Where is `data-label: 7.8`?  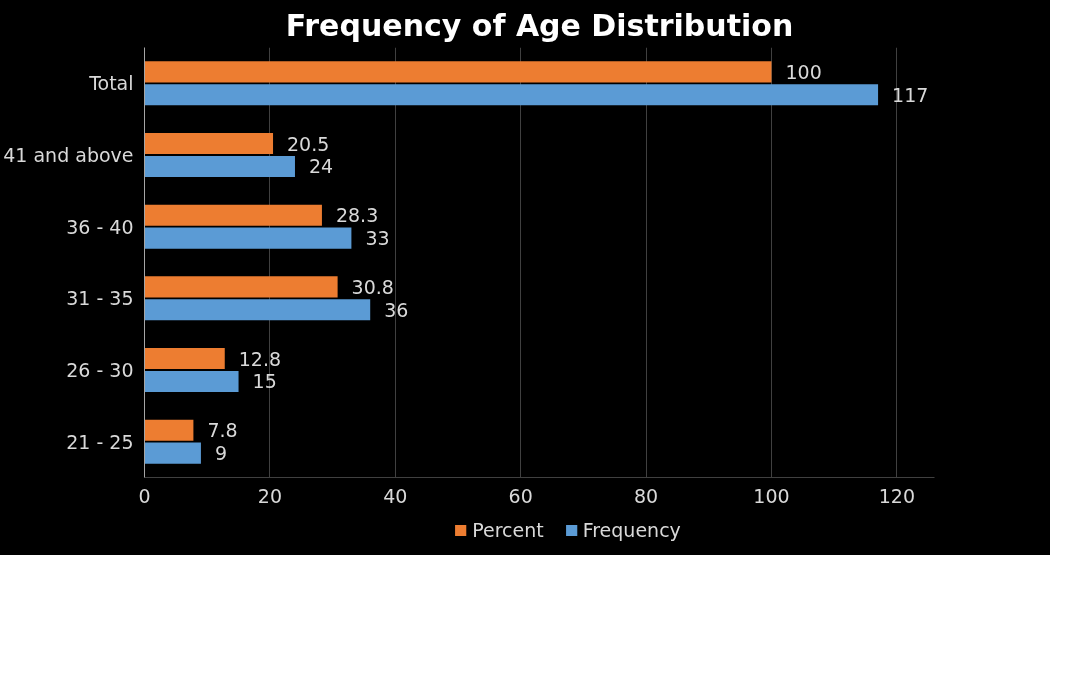 data-label: 7.8 is located at coordinates (222, 430).